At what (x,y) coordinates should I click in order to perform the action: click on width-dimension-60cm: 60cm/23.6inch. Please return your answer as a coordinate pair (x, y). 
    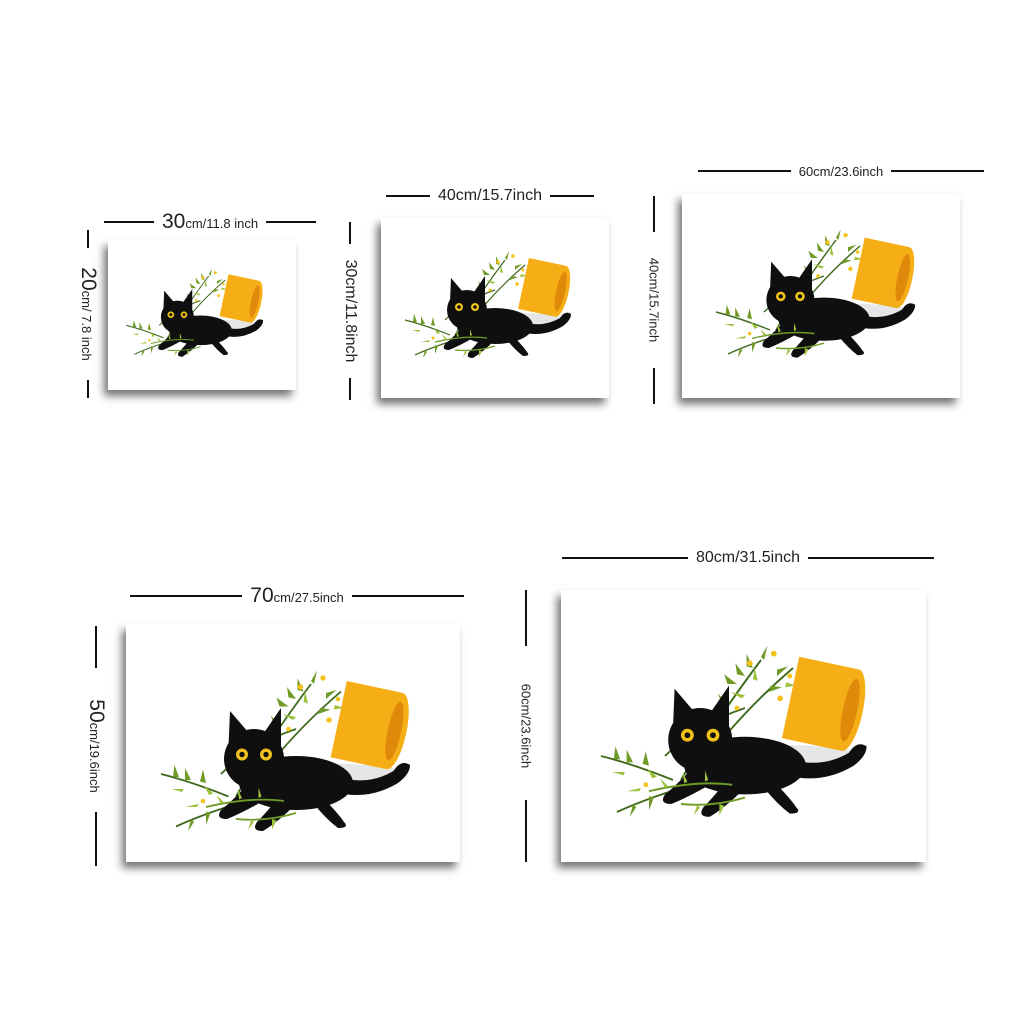
    Looking at the image, I should click on (841, 171).